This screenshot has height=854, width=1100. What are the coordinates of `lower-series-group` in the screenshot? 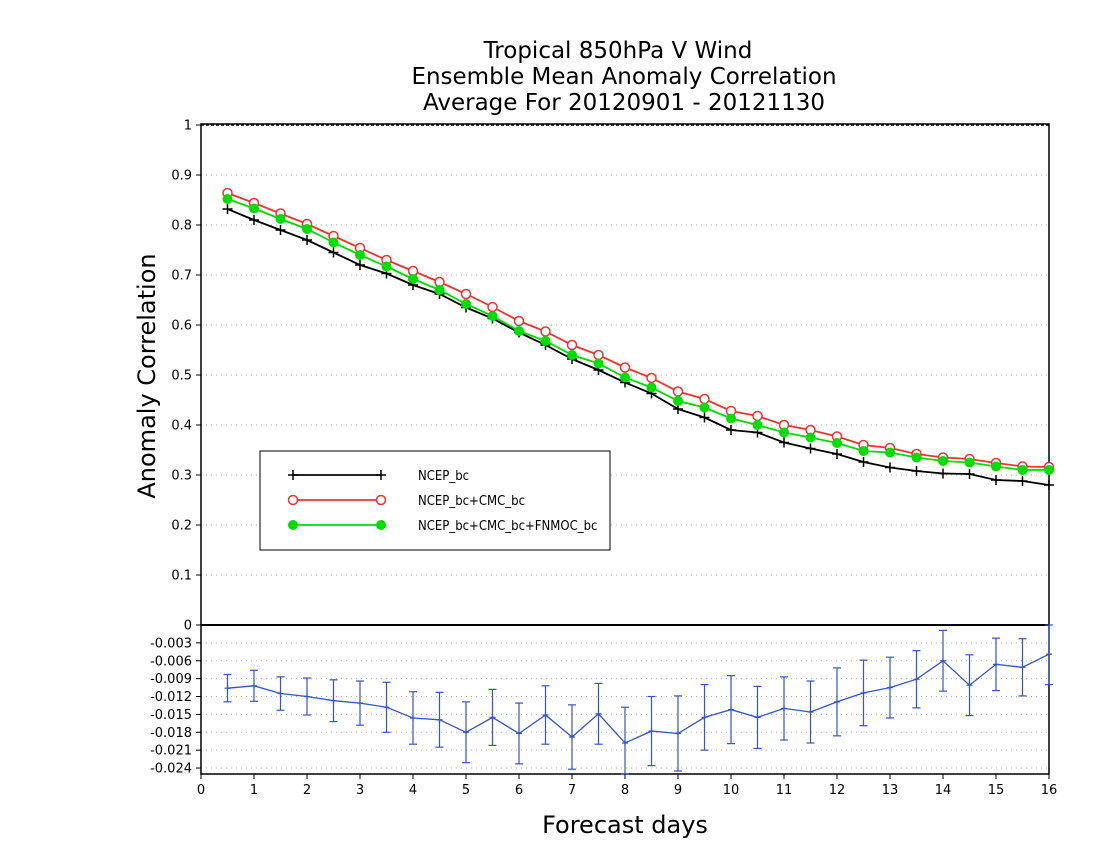 It's located at (638, 699).